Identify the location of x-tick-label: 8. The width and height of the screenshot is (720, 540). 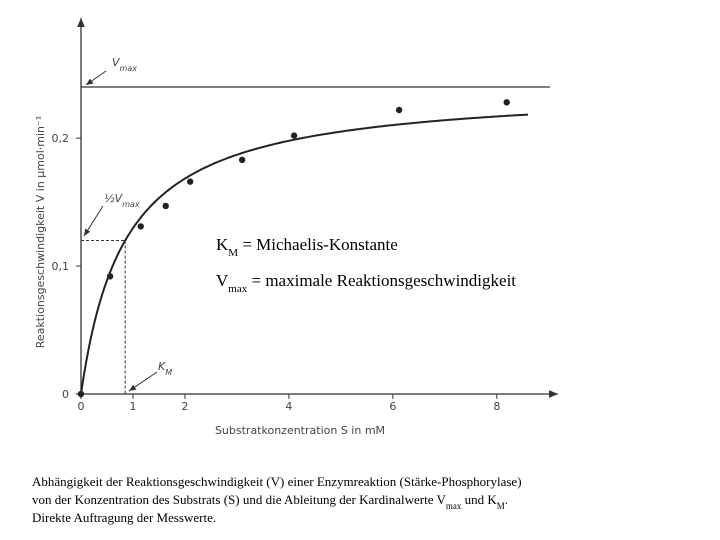
(496, 406).